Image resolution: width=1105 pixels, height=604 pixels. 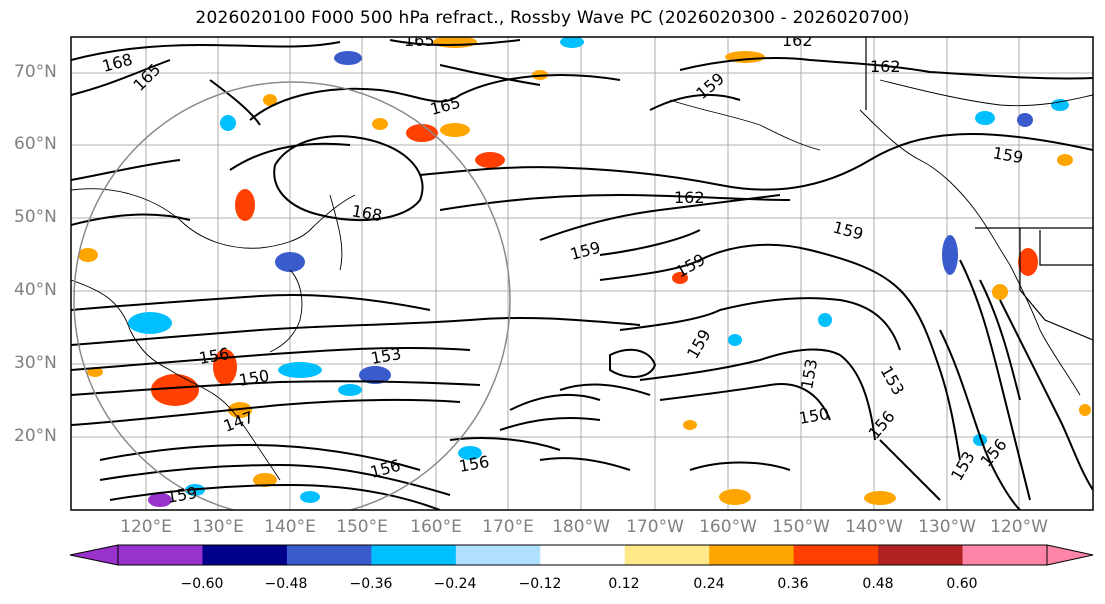 What do you see at coordinates (709, 584) in the screenshot?
I see `colorbar-tick-label: 0.24` at bounding box center [709, 584].